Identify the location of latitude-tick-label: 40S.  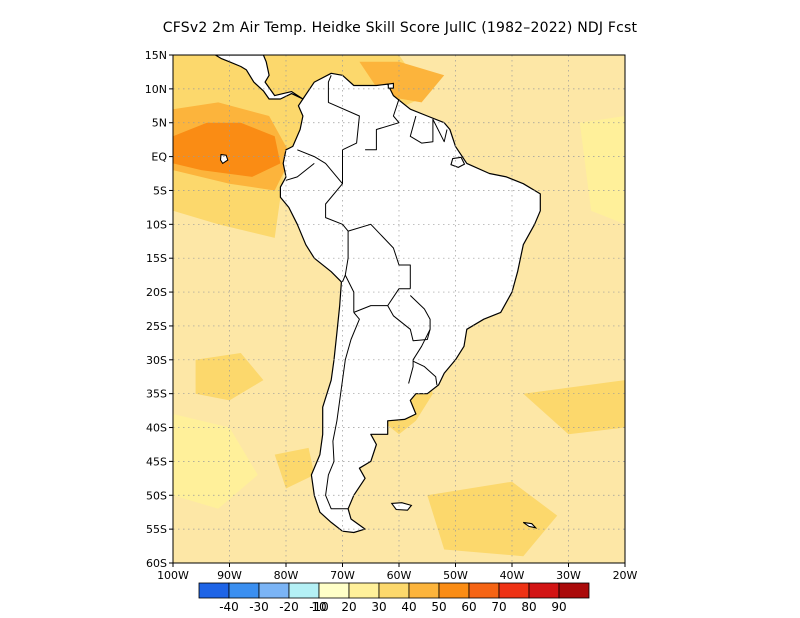
(156, 428).